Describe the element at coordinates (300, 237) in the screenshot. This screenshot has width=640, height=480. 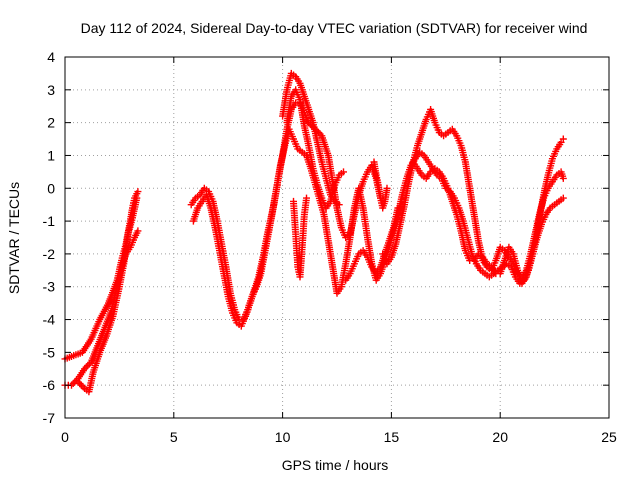
I see `series-track-h` at that location.